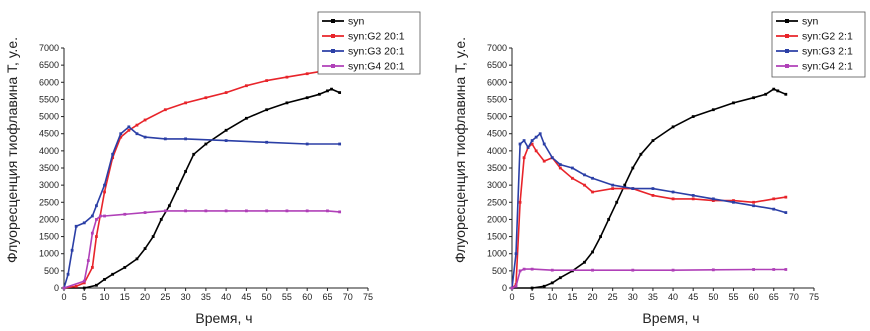 The image size is (870, 331). Describe the element at coordinates (827, 37) in the screenshot. I see `legend-label: syn:G2 2:1` at that location.